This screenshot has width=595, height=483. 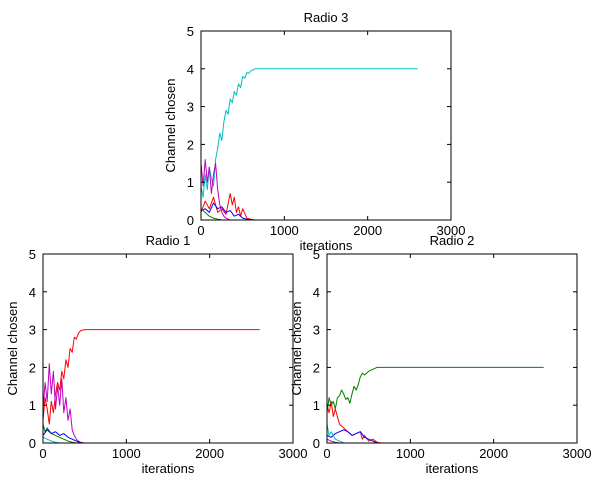 I want to click on chart-1-series-1-line, so click(x=151, y=403).